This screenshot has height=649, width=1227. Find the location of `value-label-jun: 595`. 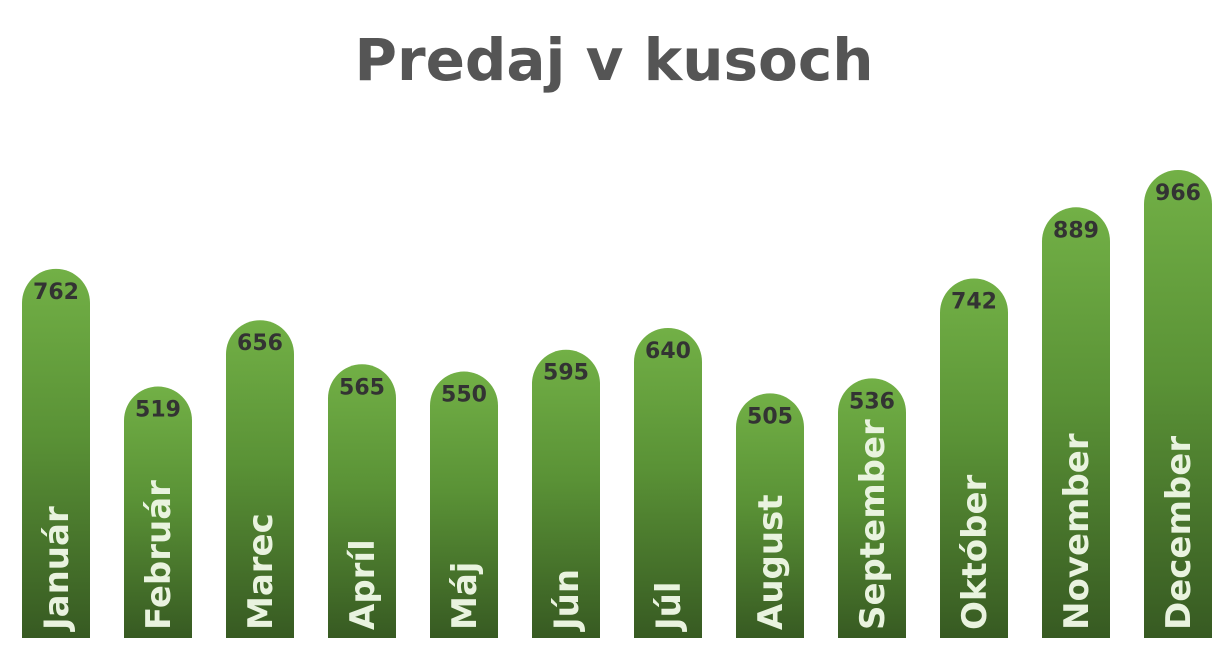

value-label-jun: 595 is located at coordinates (566, 373).